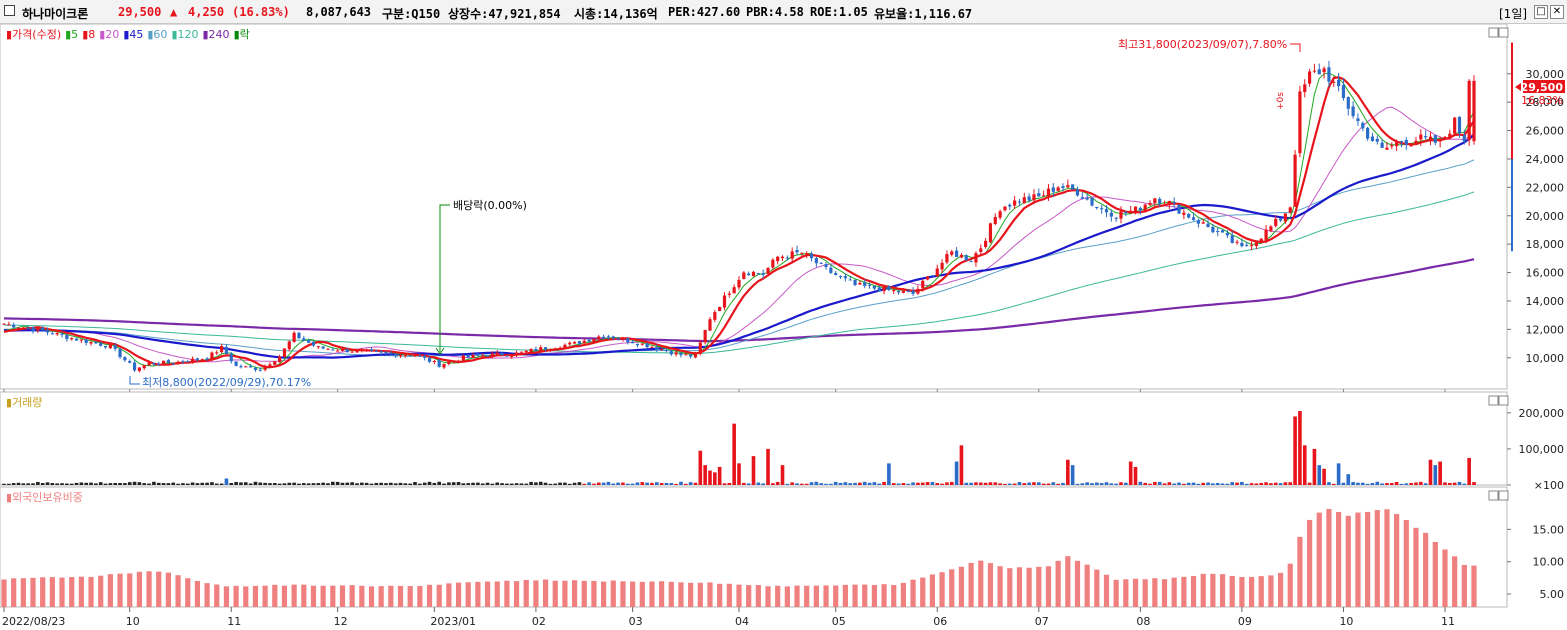  I want to click on close-icon: ✕, so click(1557, 12).